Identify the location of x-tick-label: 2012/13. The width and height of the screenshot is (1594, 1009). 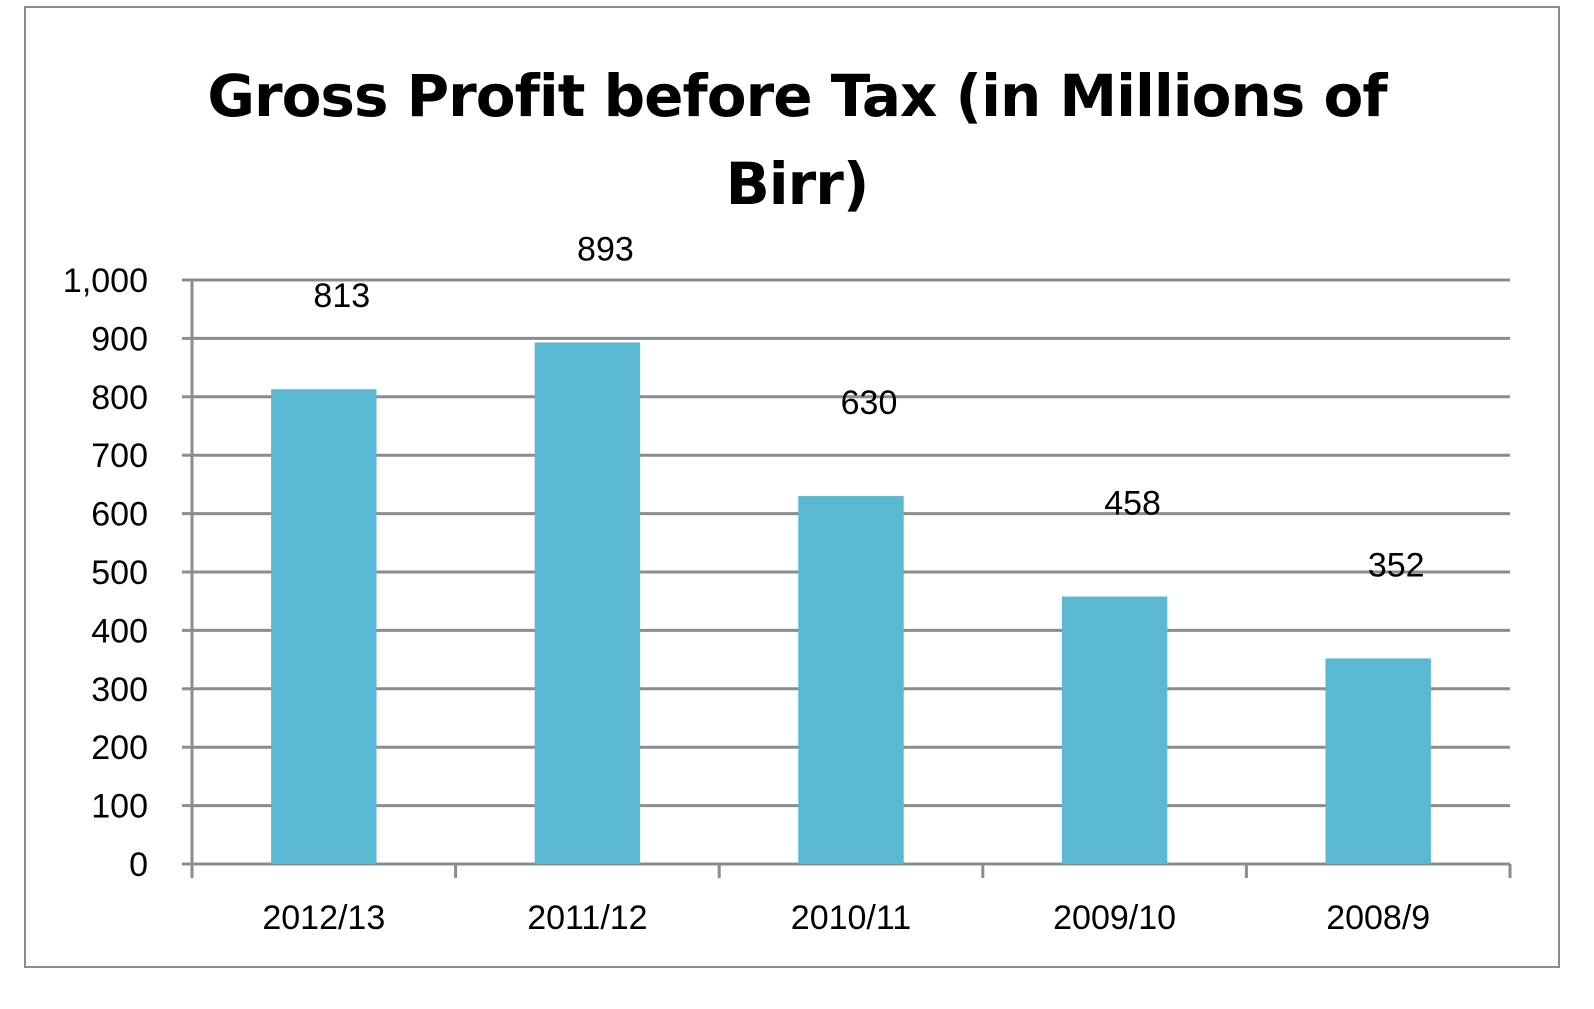
(323, 918).